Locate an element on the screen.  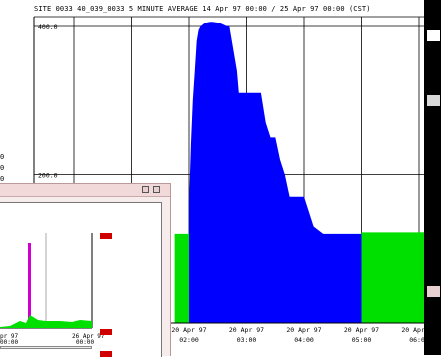
y-tick-label: 200.0 is located at coordinates (48, 176).